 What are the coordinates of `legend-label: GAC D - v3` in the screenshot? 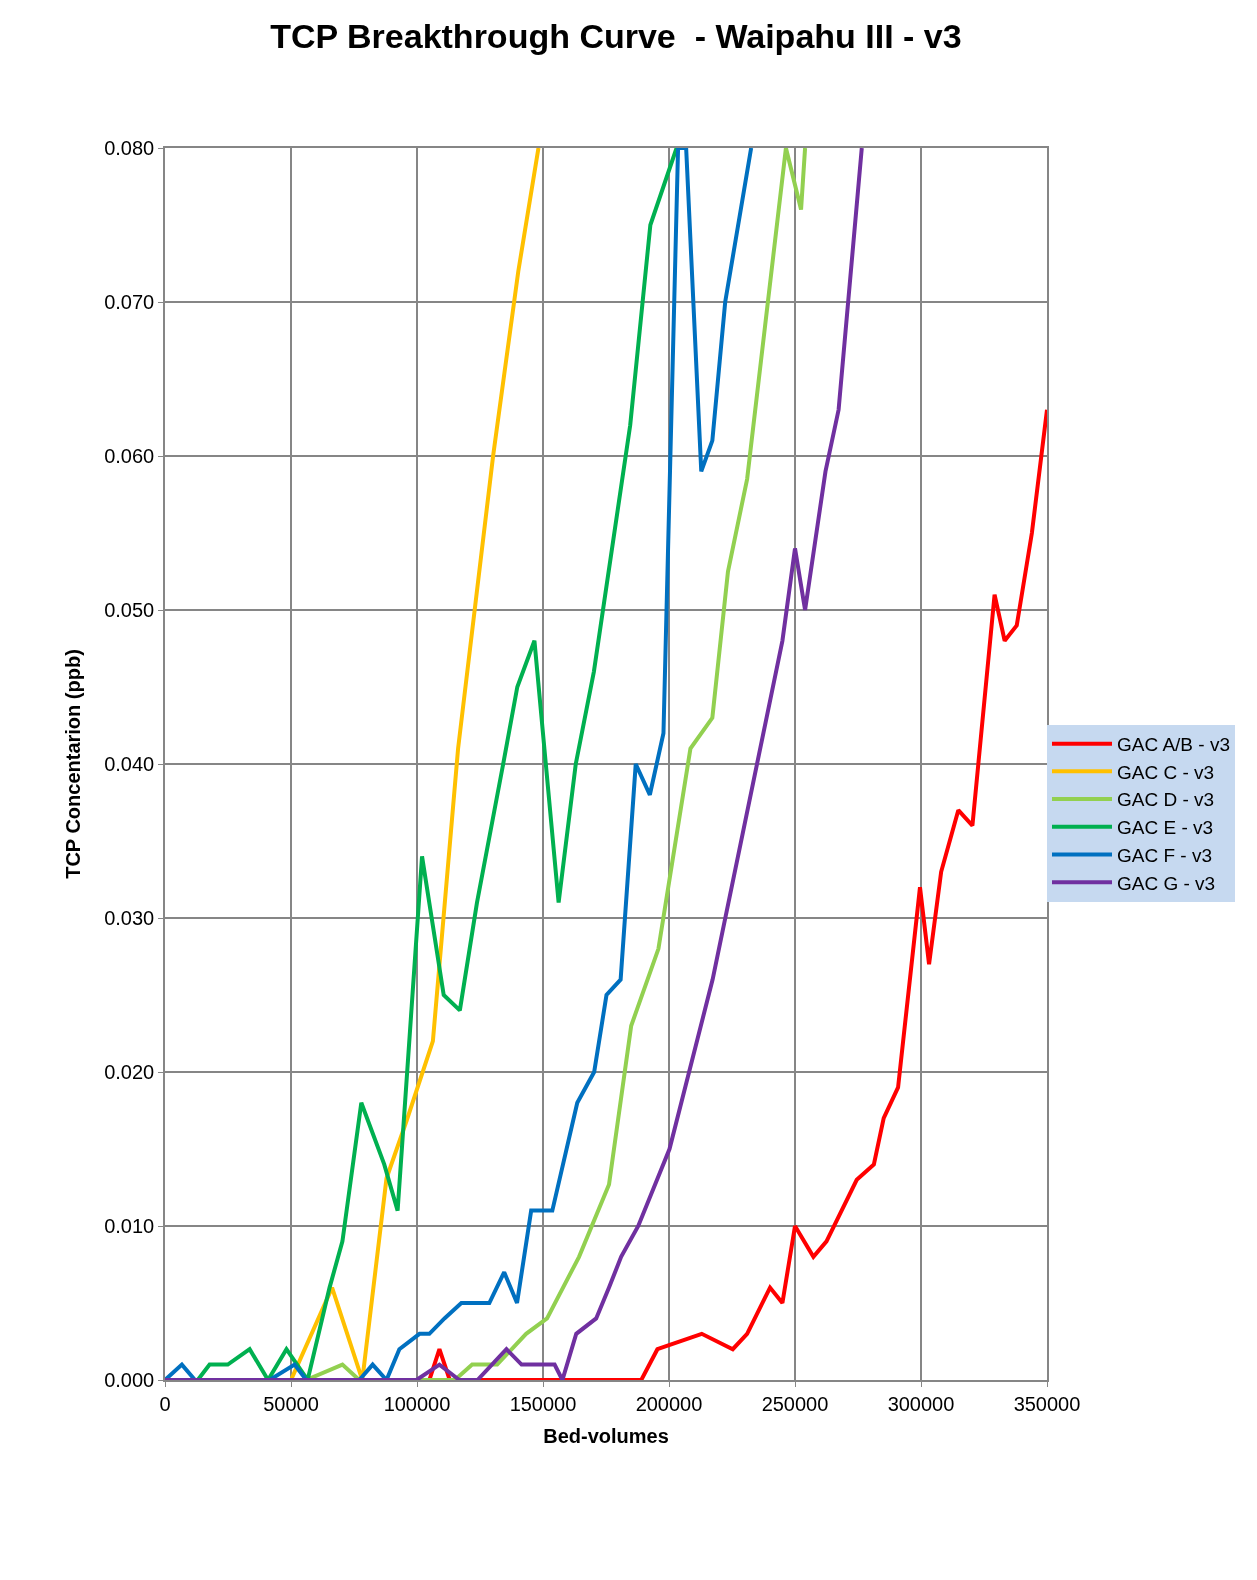 It's located at (1166, 800).